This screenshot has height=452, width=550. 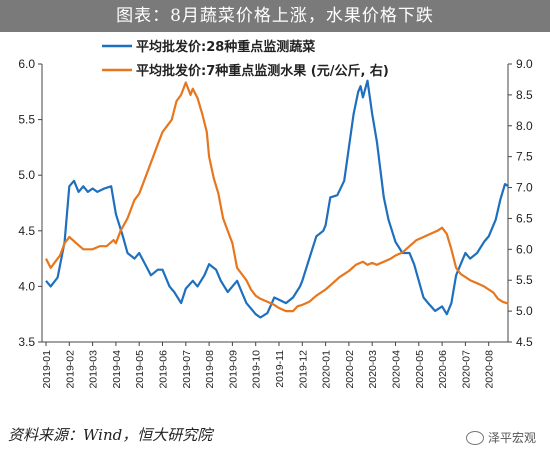 What do you see at coordinates (524, 218) in the screenshot?
I see `y-right-tick-label: 6.5` at bounding box center [524, 218].